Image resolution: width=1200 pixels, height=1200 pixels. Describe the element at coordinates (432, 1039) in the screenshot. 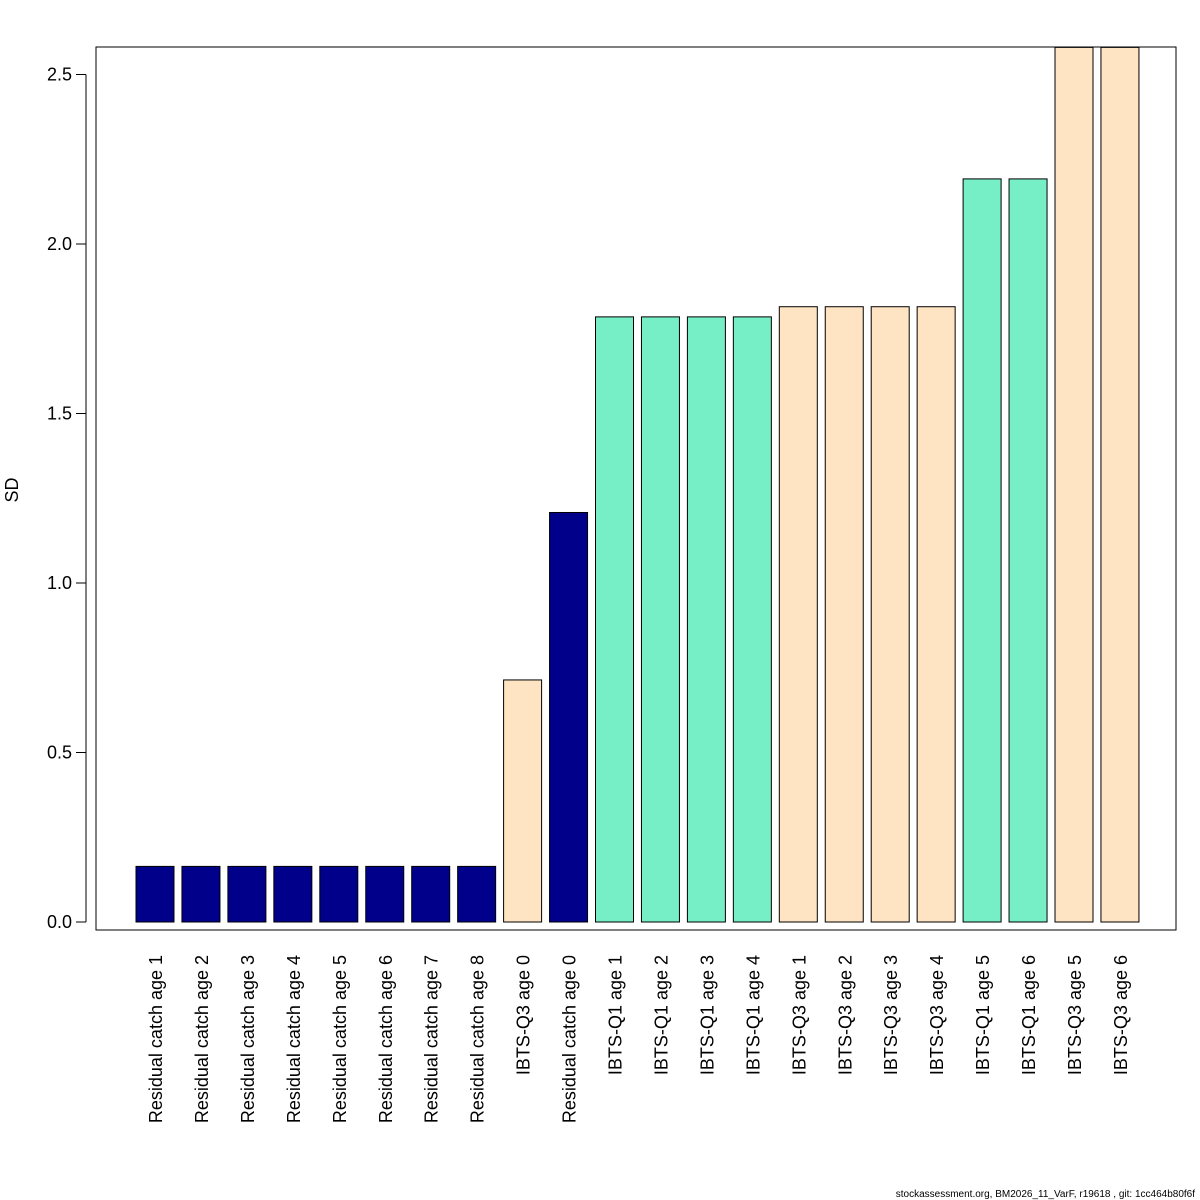

I see `x-tick-label: Residual catch age 7` at that location.